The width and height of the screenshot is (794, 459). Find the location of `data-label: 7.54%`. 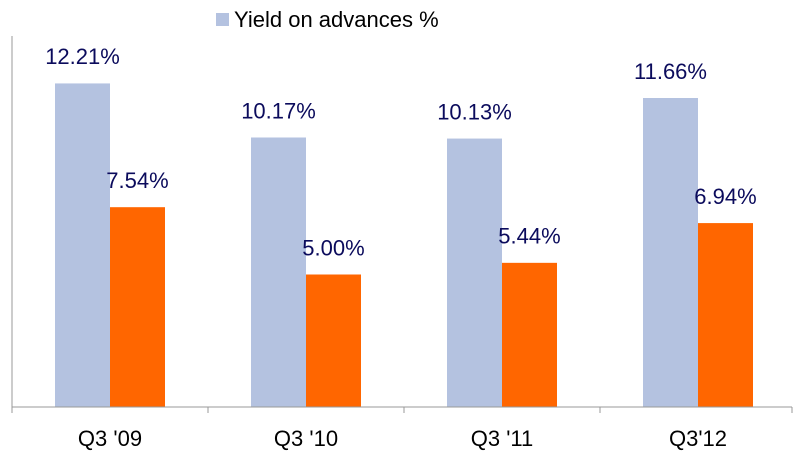

data-label: 7.54% is located at coordinates (137, 180).